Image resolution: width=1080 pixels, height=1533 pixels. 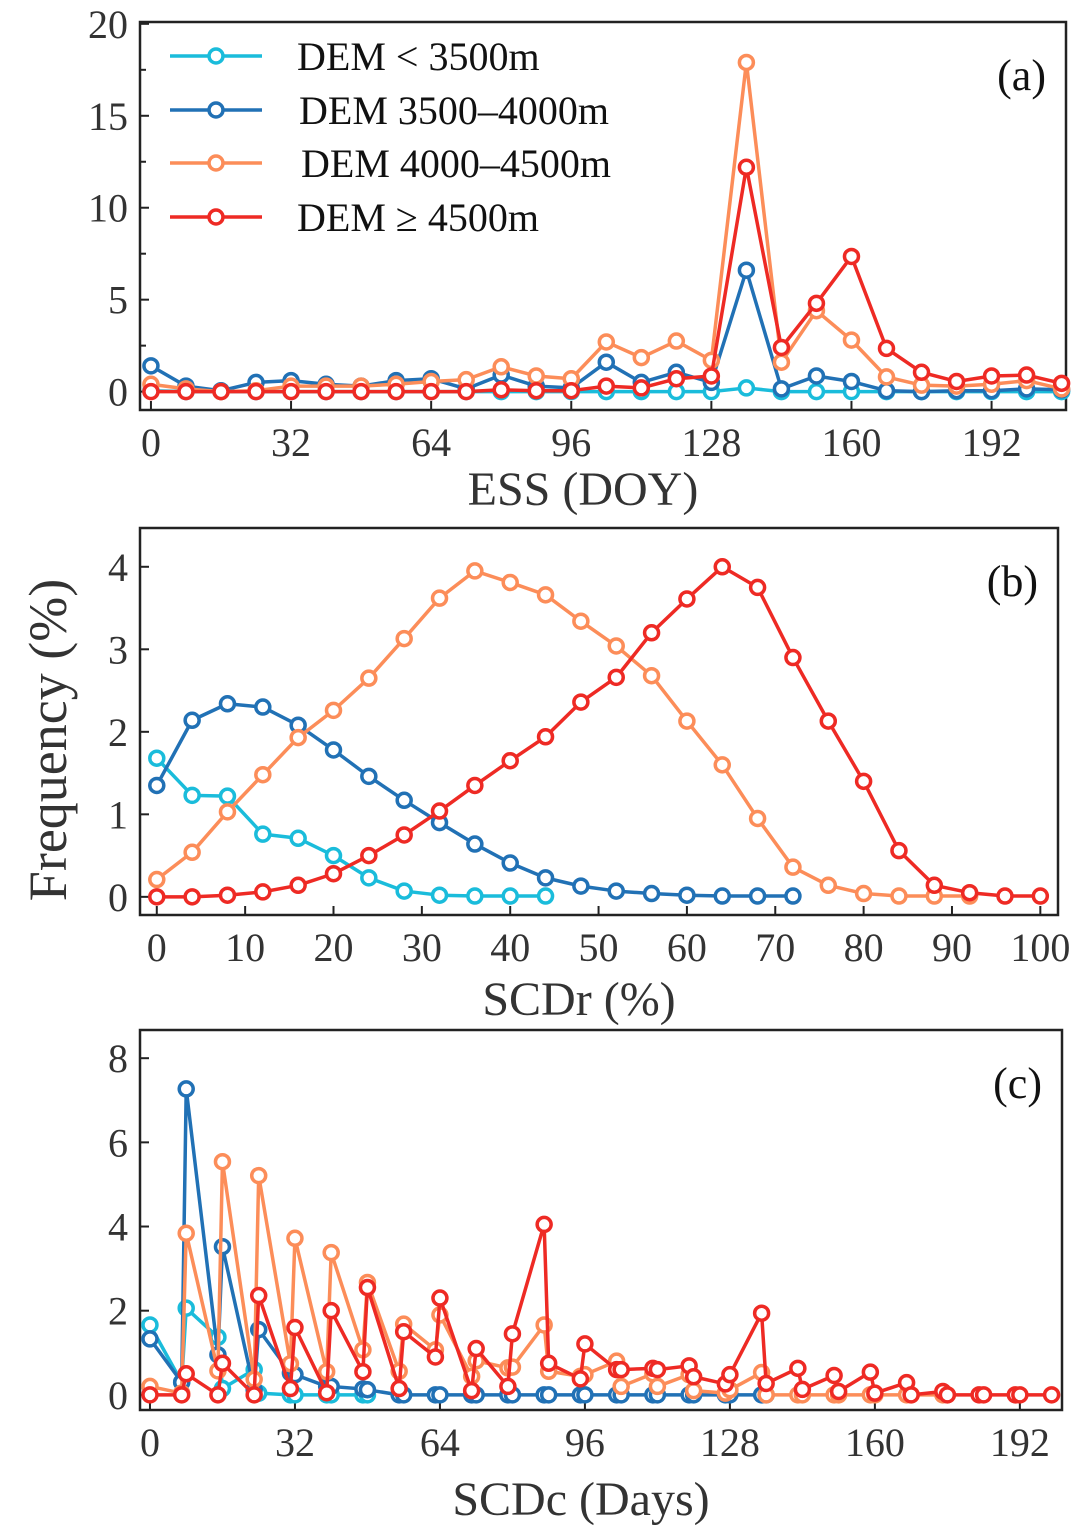 I want to click on x-axis-label: ESS (DOY), so click(x=583, y=489).